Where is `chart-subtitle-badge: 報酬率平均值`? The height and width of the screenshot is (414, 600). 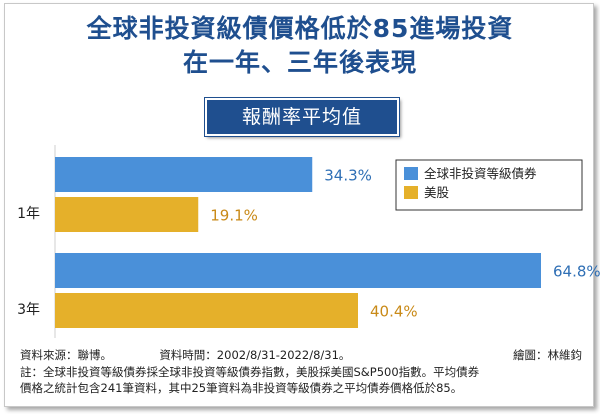
chart-subtitle-badge: 報酬率平均值 is located at coordinates (302, 117).